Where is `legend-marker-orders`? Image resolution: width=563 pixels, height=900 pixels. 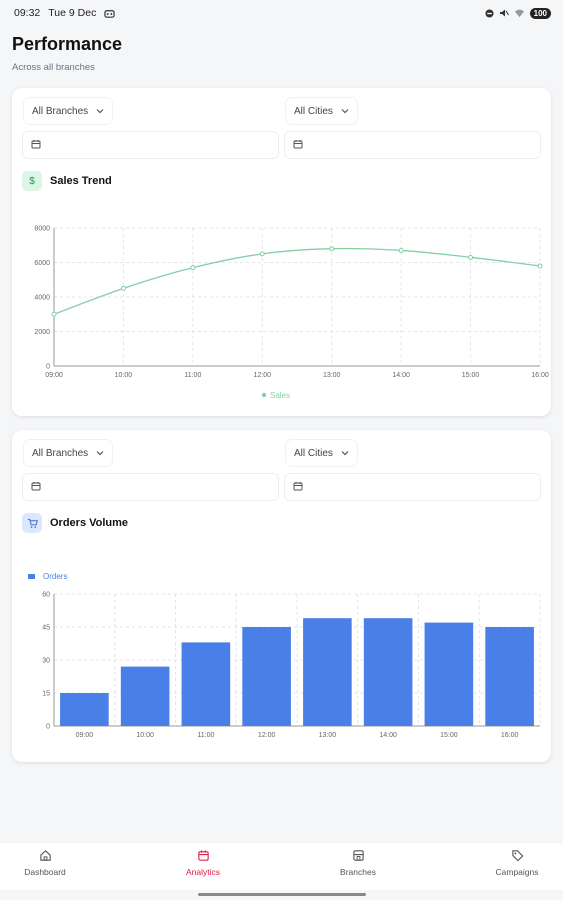
legend-marker-orders is located at coordinates (31, 576).